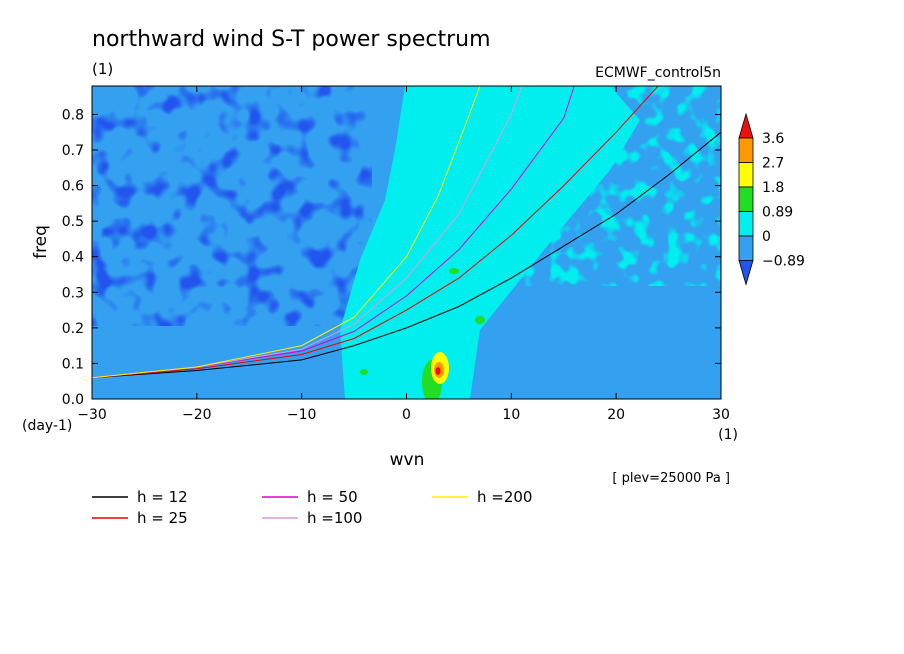  Describe the element at coordinates (771, 199) in the screenshot. I see `colorbar: 3.6 2.7 1.8 0.89 0 −0.89` at that location.